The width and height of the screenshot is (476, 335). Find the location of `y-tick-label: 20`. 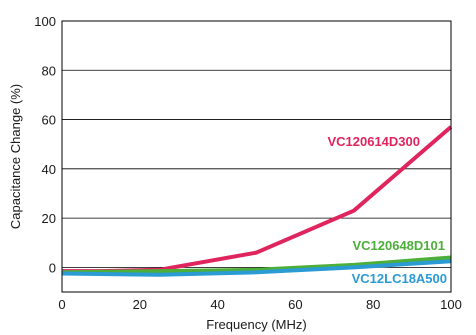

y-tick-label: 20 is located at coordinates (49, 218).